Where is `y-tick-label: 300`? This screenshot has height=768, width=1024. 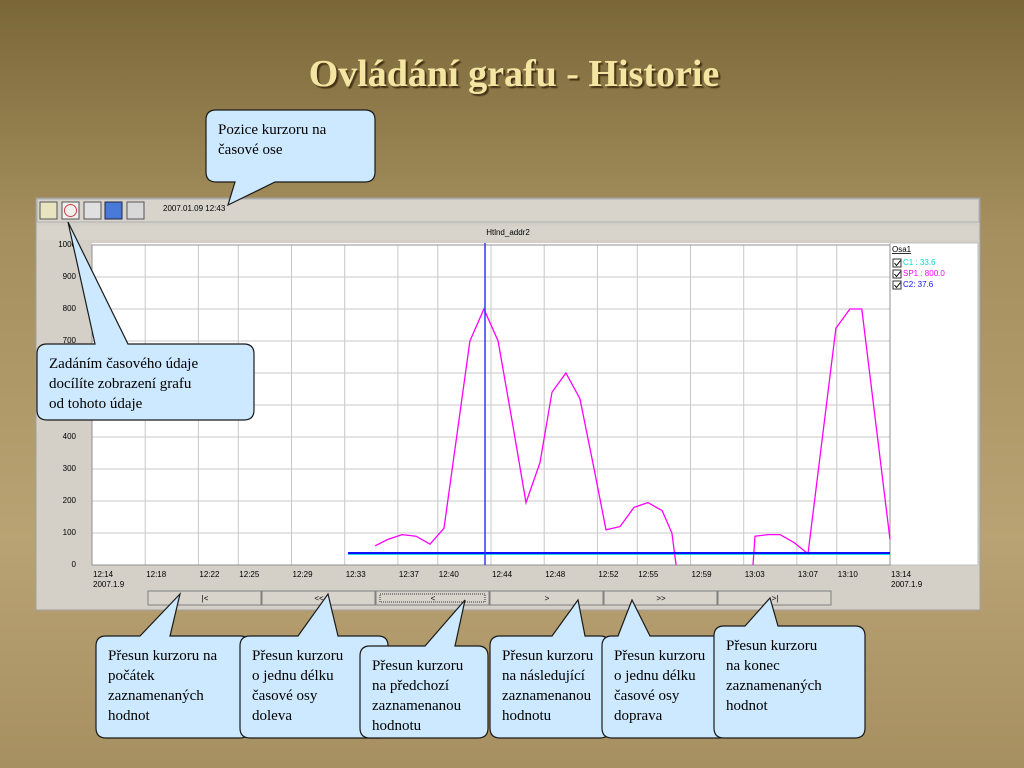
y-tick-label: 300 is located at coordinates (70, 468).